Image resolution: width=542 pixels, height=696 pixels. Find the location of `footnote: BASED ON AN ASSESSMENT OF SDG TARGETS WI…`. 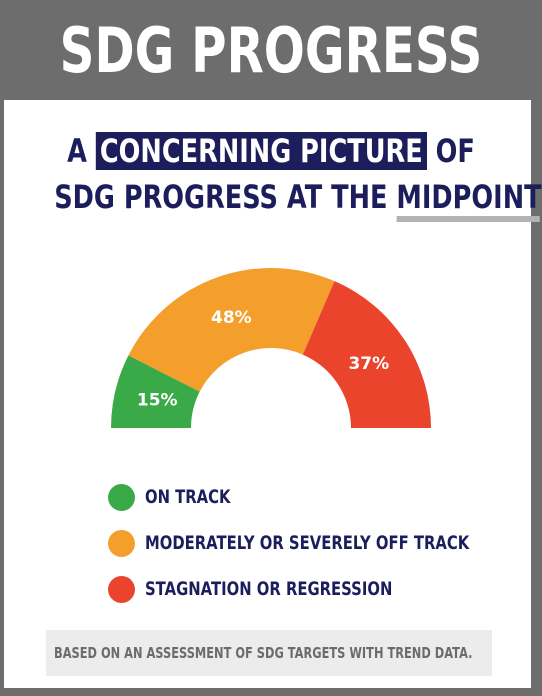

footnote: BASED ON AN ASSESSMENT OF SDG TARGETS WI… is located at coordinates (263, 653).